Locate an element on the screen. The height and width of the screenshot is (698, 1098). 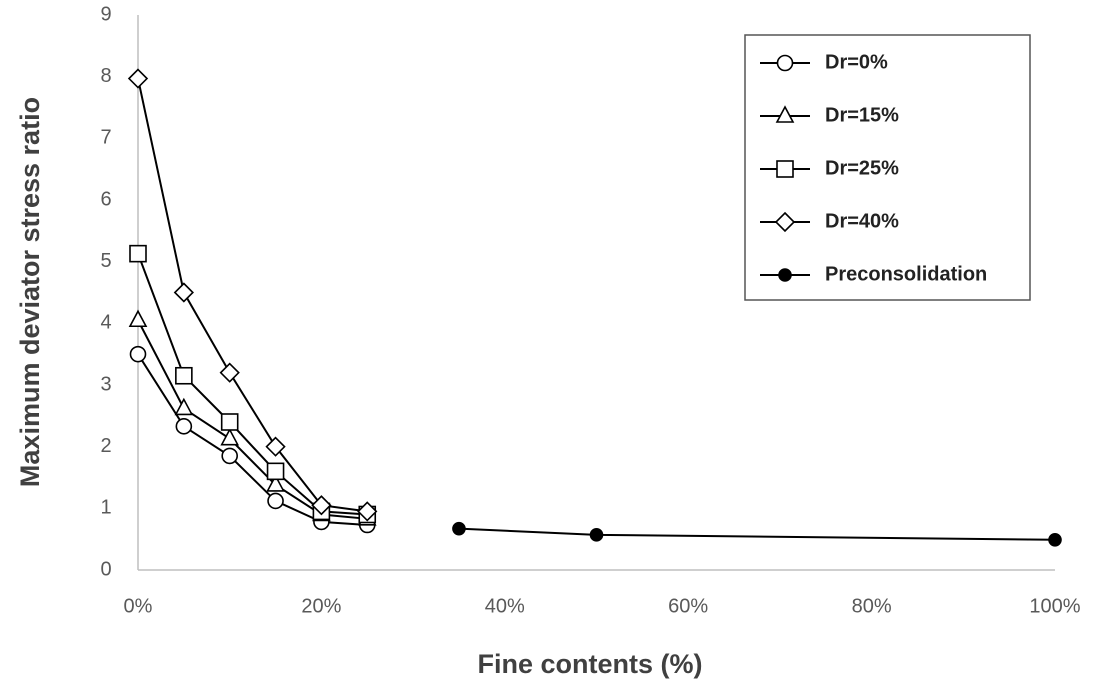
y-axis-title: Maximum deviator stress ratio is located at coordinates (30, 292).